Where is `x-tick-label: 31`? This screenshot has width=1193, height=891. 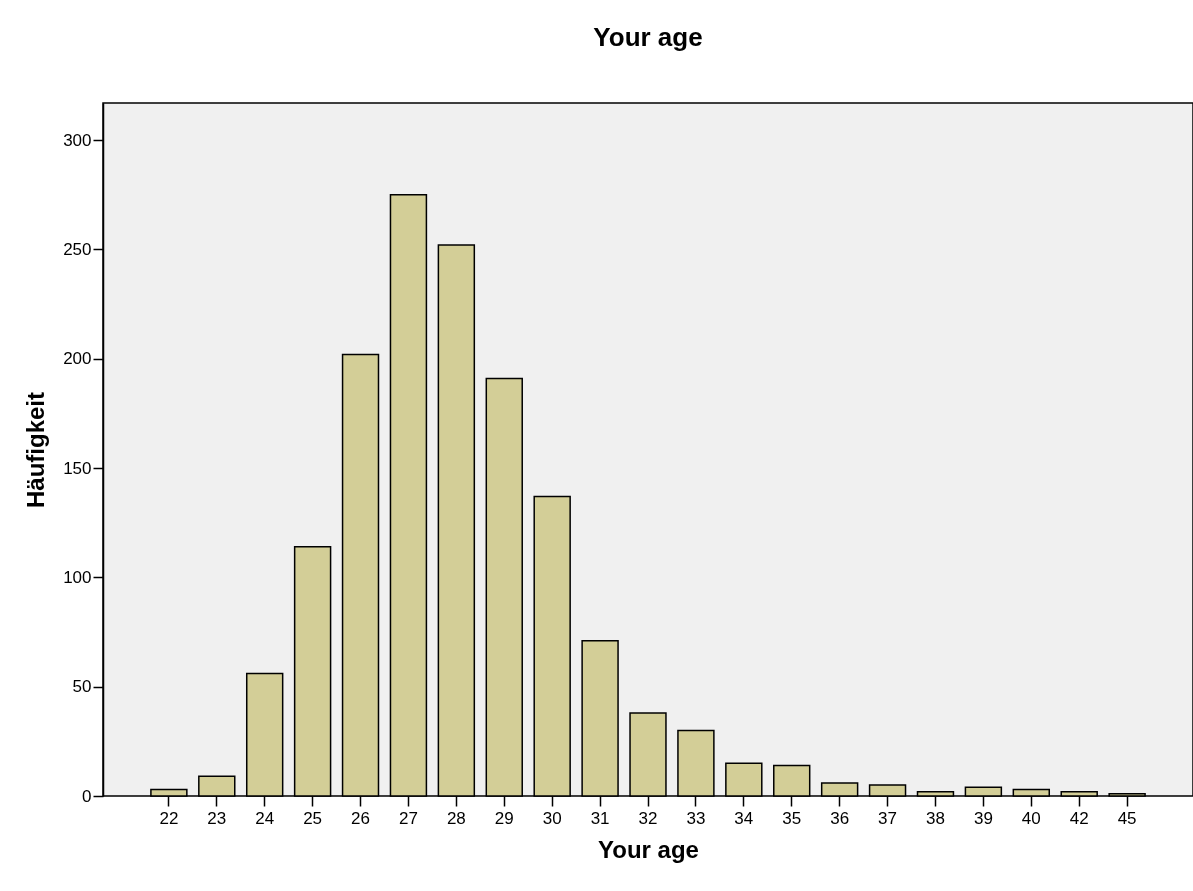
x-tick-label: 31 is located at coordinates (600, 818).